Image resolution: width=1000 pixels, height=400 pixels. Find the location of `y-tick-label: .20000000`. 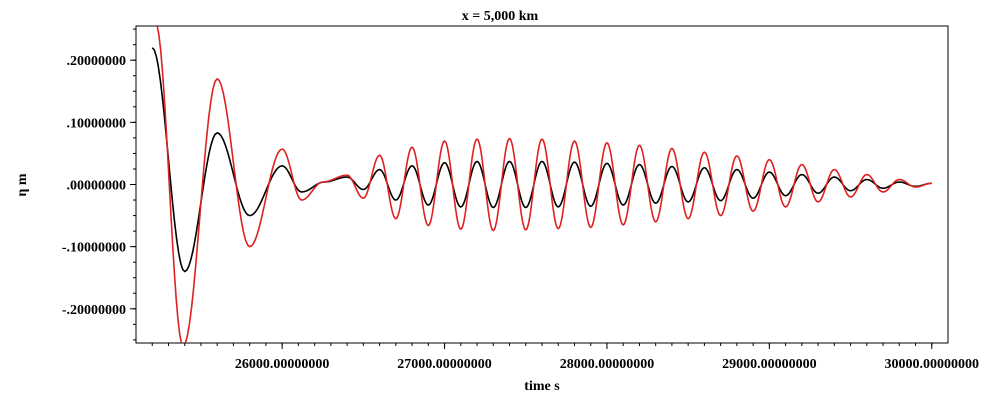

y-tick-label: .20000000 is located at coordinates (97, 61).